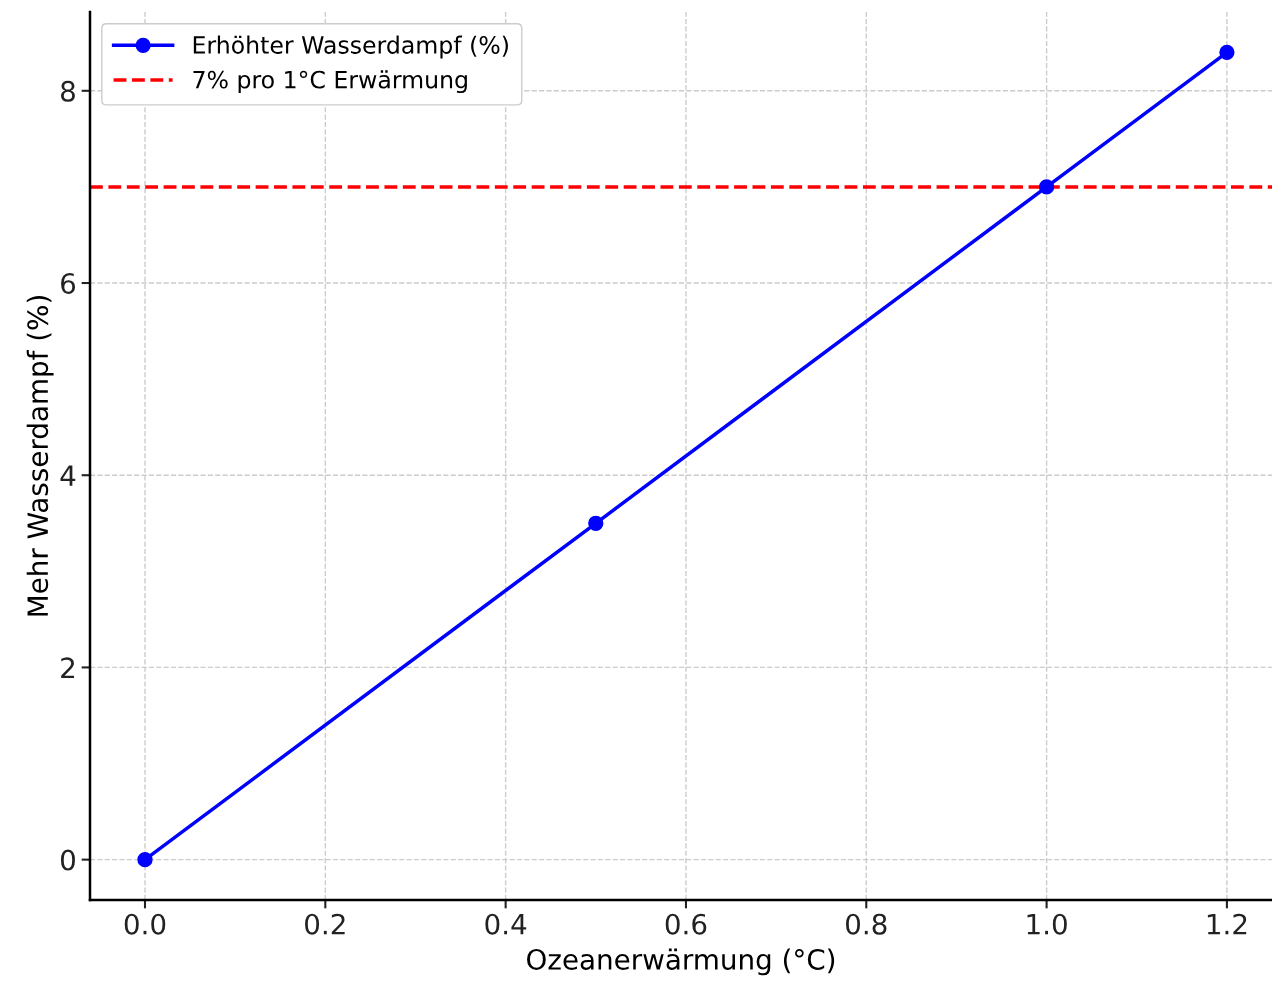  What do you see at coordinates (325, 924) in the screenshot?
I see `x-tick-label: 0.2` at bounding box center [325, 924].